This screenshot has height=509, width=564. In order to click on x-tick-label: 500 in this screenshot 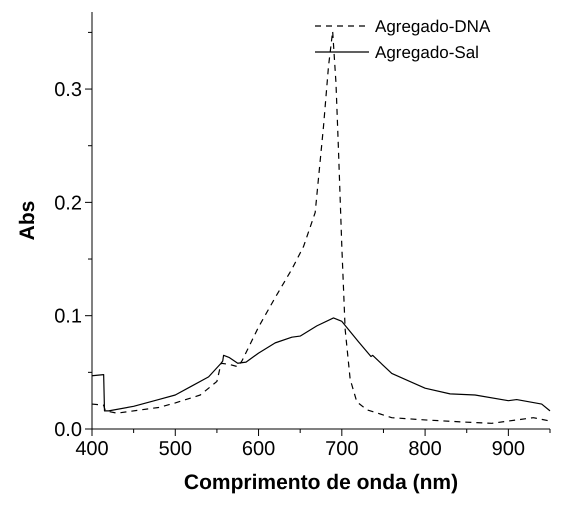, I will do `click(175, 449)`.